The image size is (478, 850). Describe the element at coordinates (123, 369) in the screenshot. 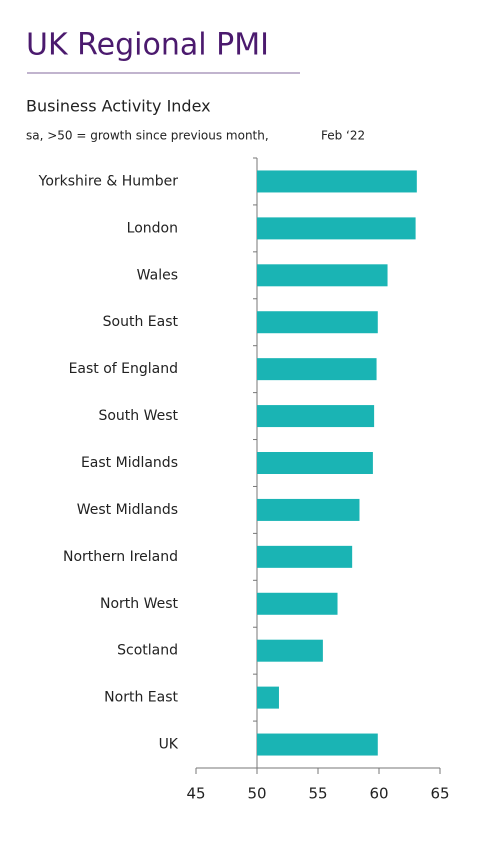

I see `y-tick-label: East of England` at that location.